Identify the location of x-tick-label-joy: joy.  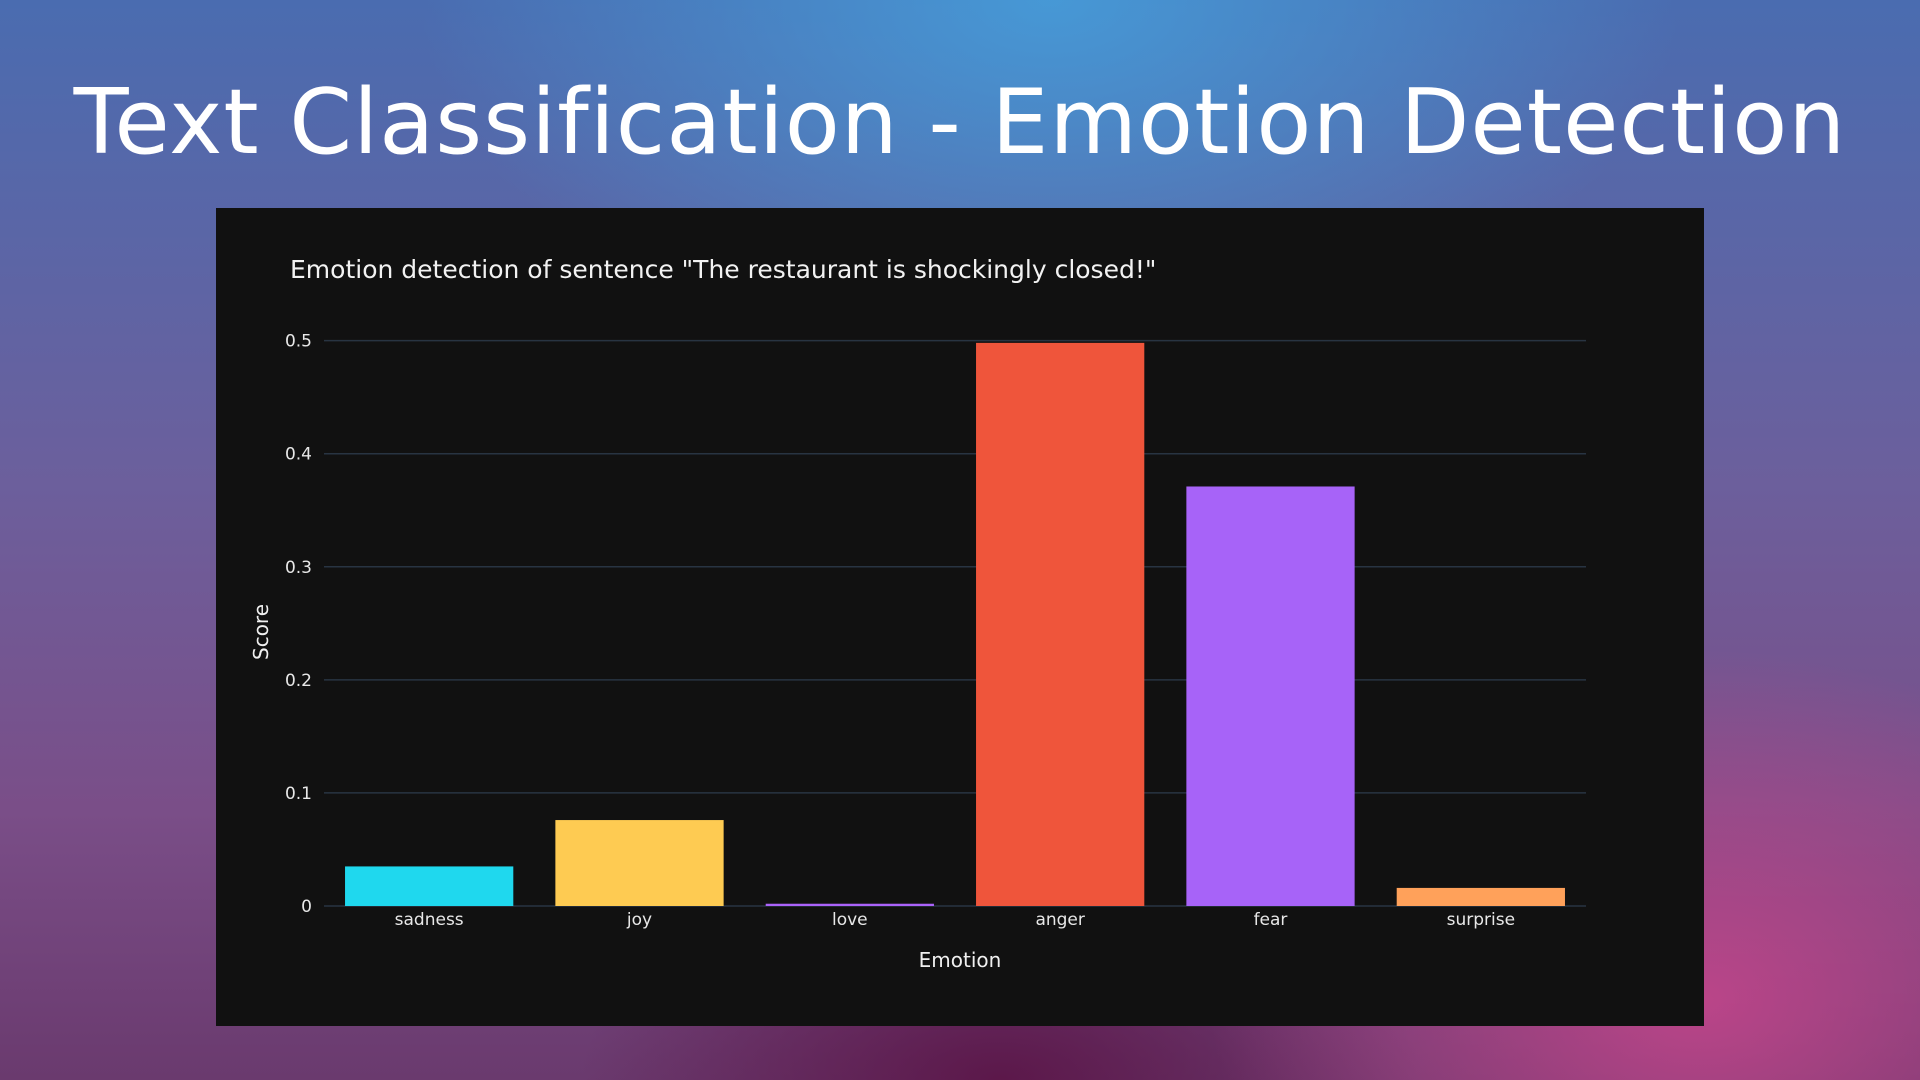
(639, 920).